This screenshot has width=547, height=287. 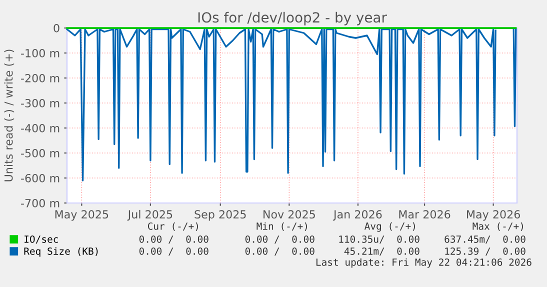 What do you see at coordinates (485, 239) in the screenshot?
I see `text: 637.45m/ 0.00` at bounding box center [485, 239].